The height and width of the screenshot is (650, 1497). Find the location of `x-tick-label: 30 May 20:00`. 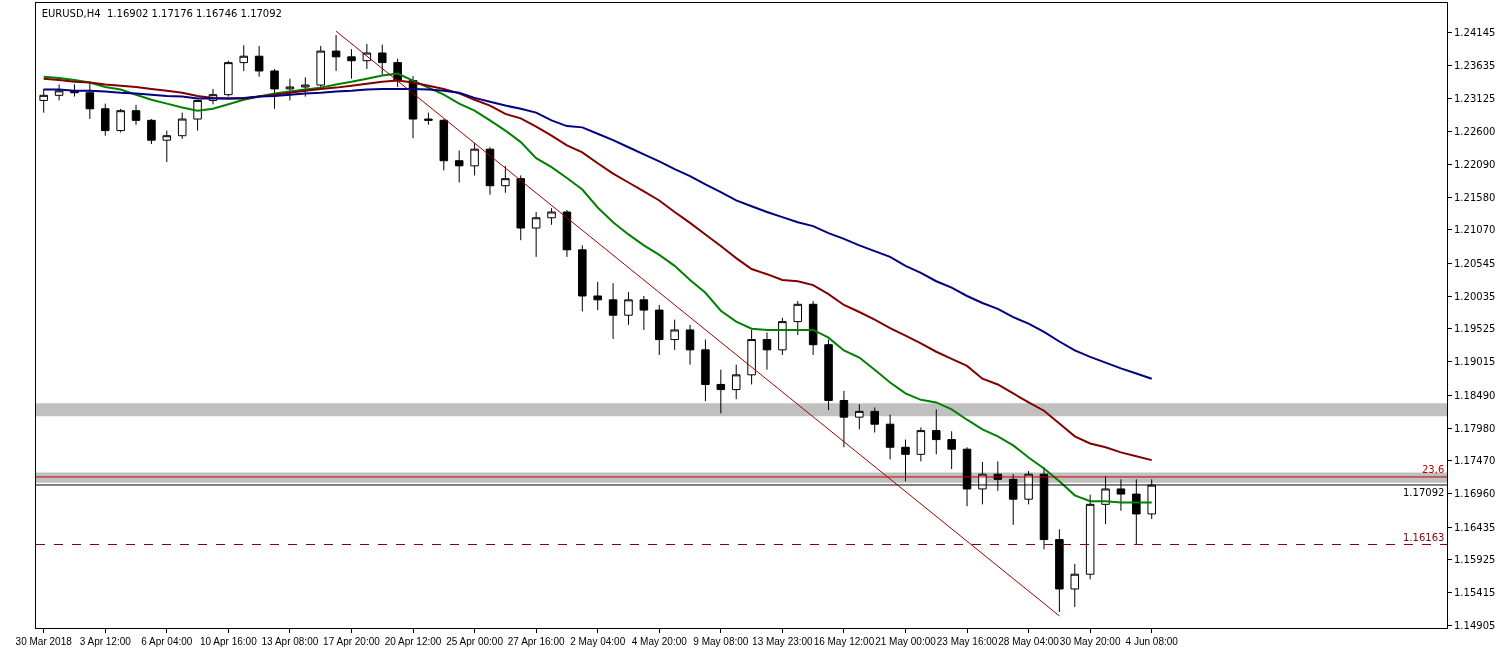

x-tick-label: 30 May 20:00 is located at coordinates (1090, 641).